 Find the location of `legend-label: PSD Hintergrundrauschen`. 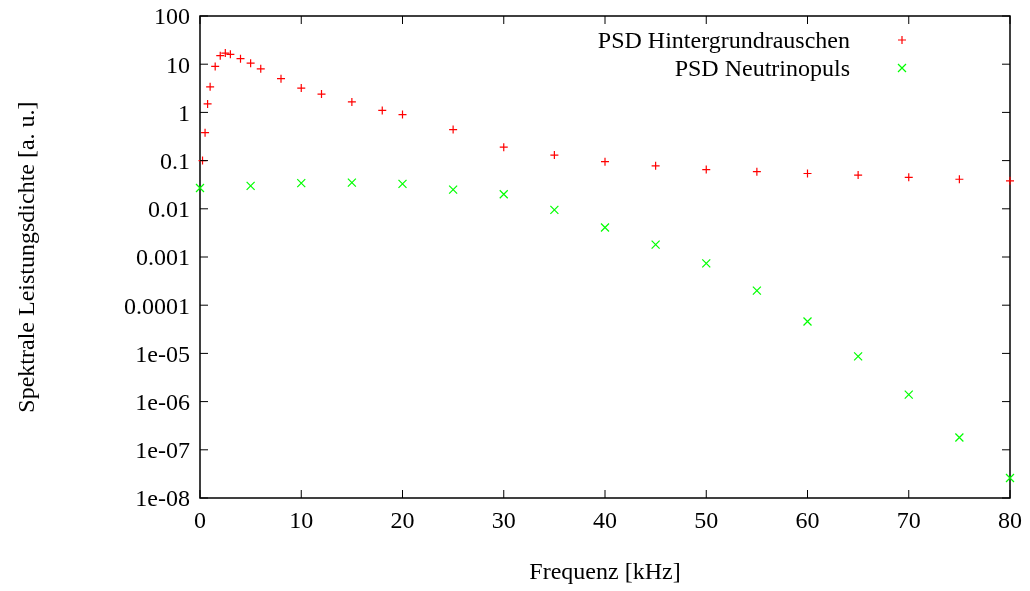

legend-label: PSD Hintergrundrauschen is located at coordinates (723, 40).